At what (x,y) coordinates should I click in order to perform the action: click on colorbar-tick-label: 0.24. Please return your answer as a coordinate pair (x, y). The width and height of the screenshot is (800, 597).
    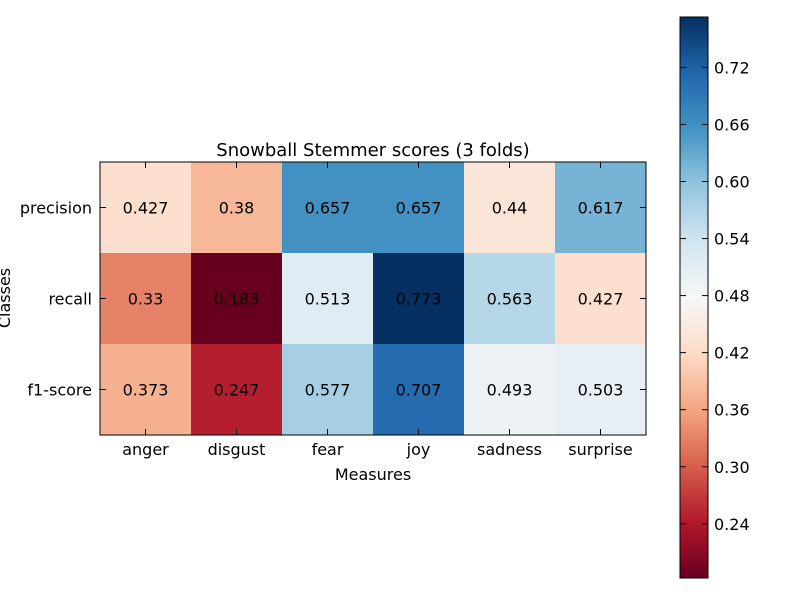
    Looking at the image, I should click on (732, 524).